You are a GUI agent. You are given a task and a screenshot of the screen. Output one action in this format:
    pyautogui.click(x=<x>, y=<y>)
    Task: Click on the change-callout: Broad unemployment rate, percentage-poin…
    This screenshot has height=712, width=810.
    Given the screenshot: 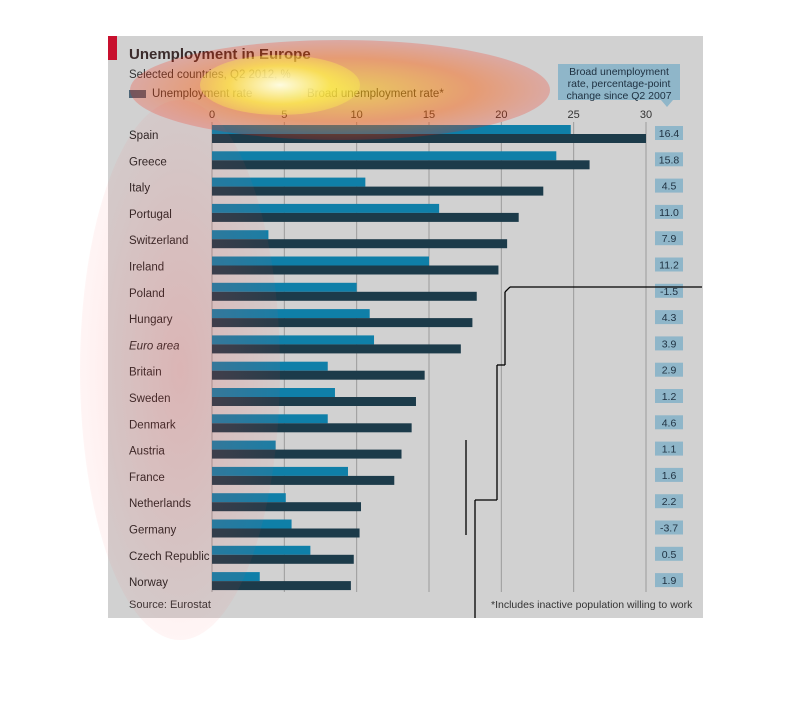 What is the action you would take?
    pyautogui.click(x=619, y=83)
    